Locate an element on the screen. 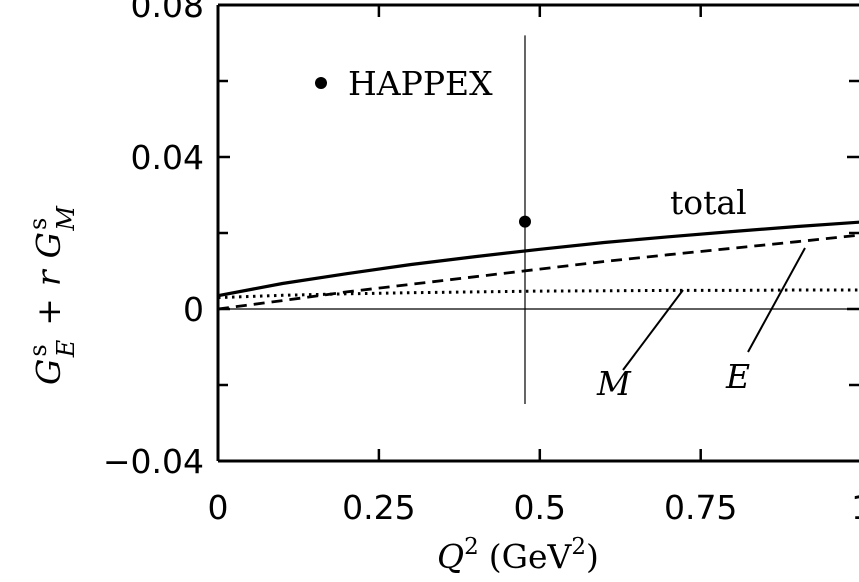  annotation-e-leader is located at coordinates (776, 300).